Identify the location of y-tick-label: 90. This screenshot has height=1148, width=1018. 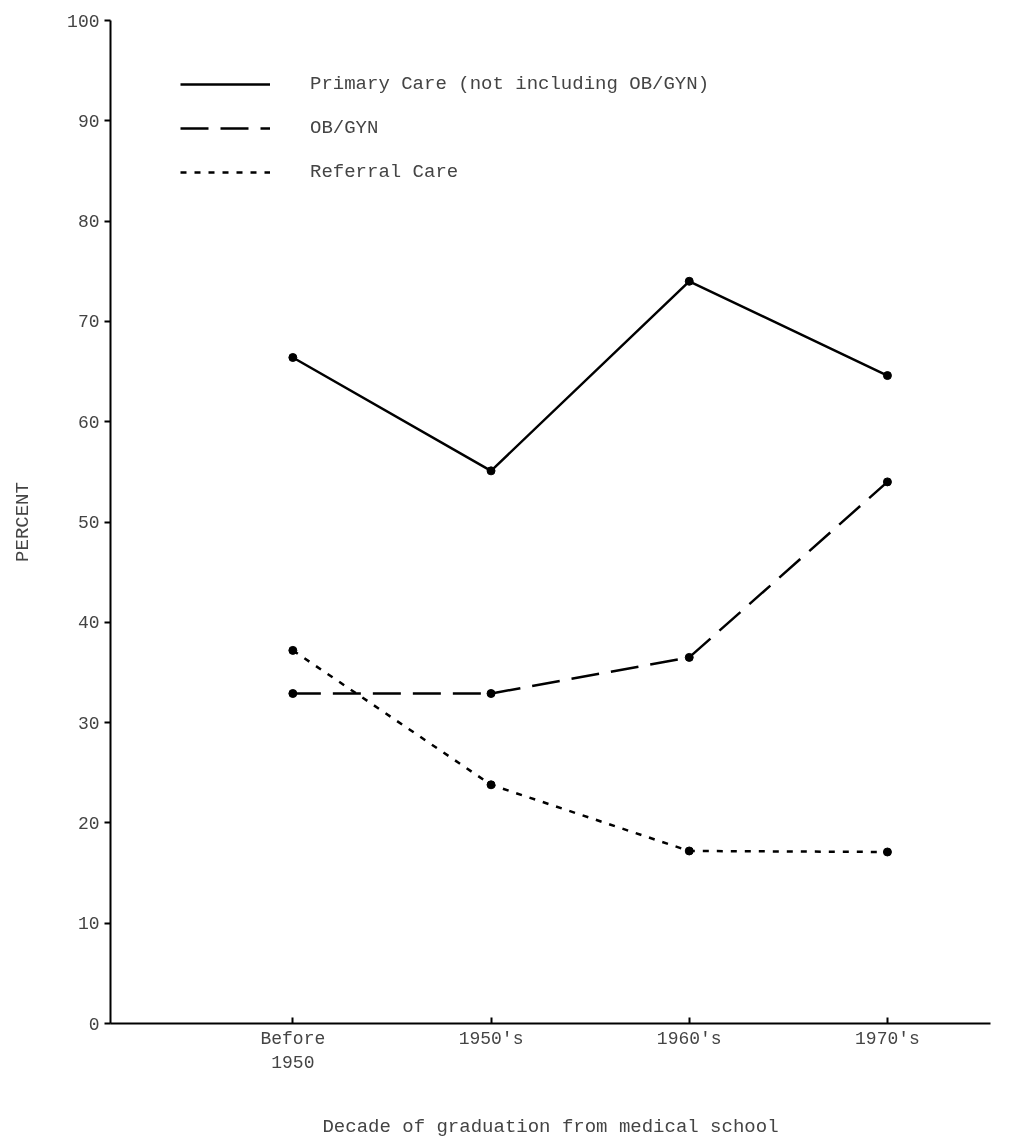
(88, 121).